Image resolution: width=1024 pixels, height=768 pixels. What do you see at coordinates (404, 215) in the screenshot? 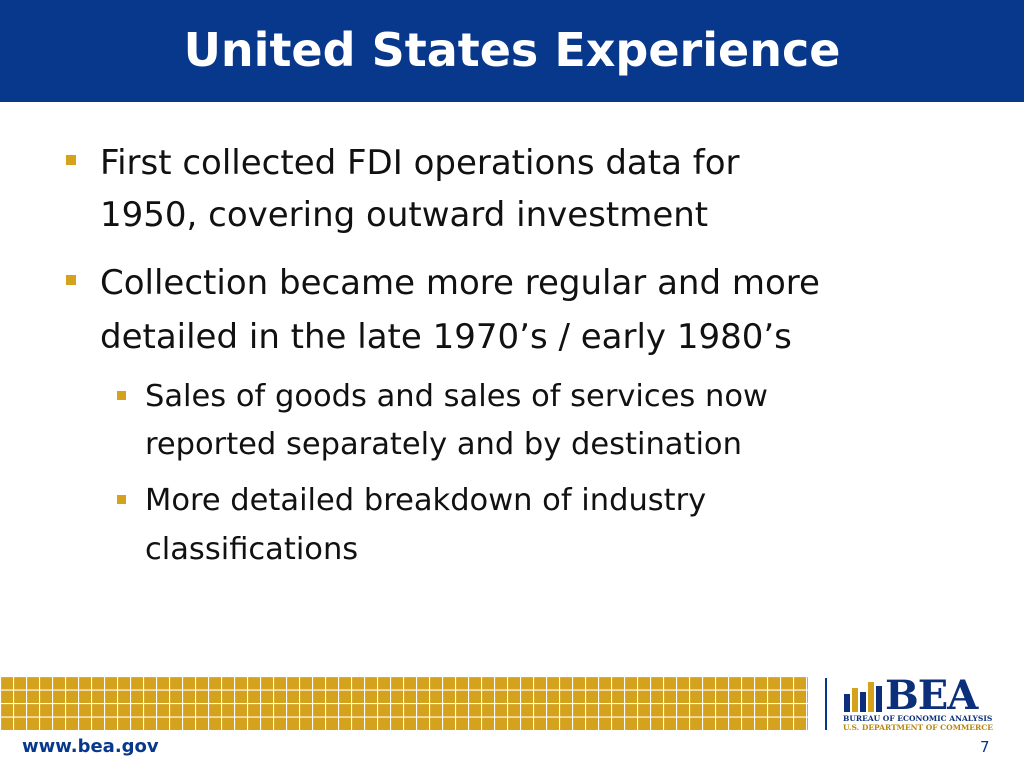
I see `bullet-text: 1950, covering outward investment` at bounding box center [404, 215].